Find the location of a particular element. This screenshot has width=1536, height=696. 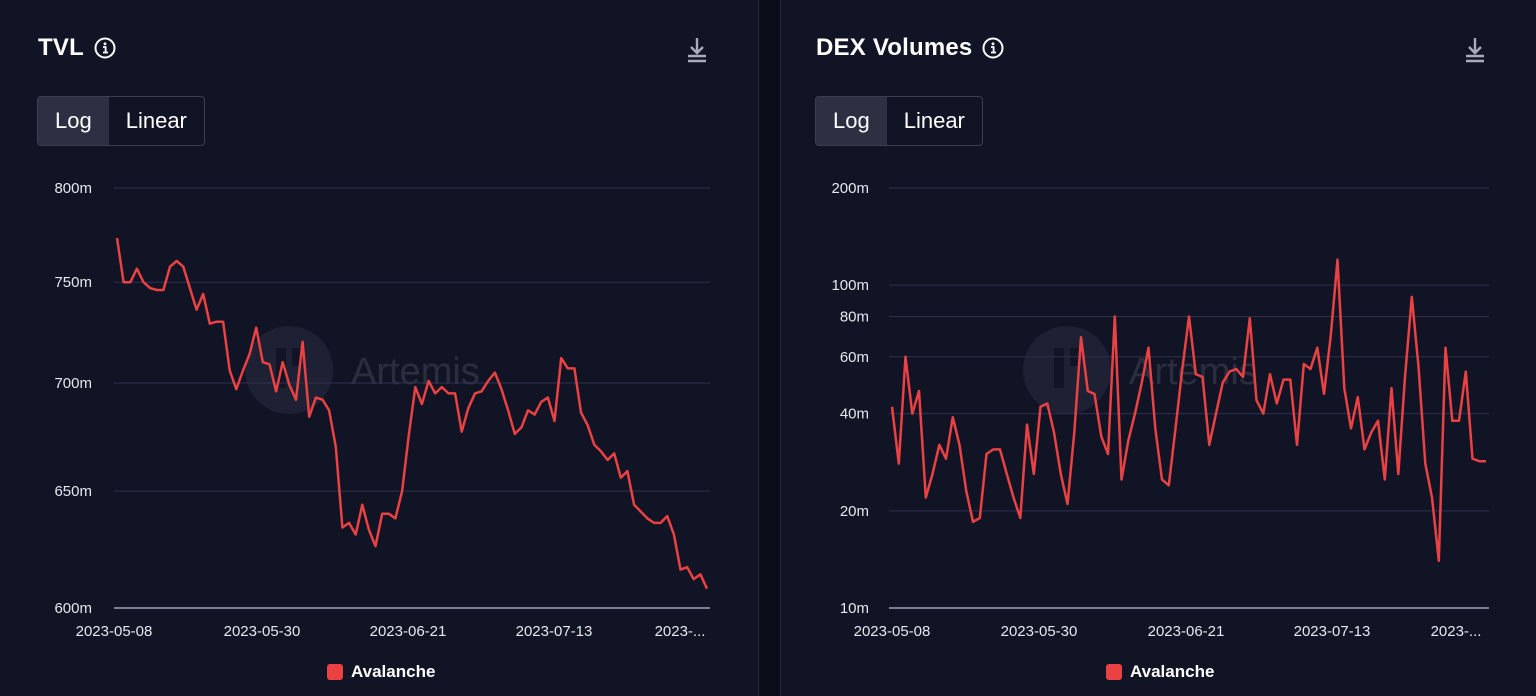

dex-title-row: DEX Volumes is located at coordinates (910, 48).